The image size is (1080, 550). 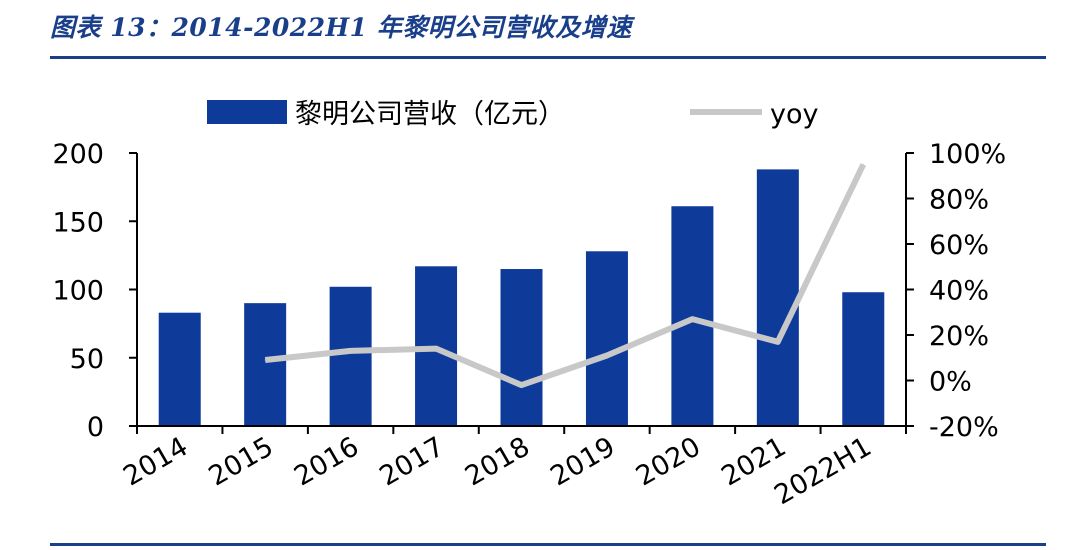 I want to click on x-tick-label: 2014, so click(x=155, y=461).